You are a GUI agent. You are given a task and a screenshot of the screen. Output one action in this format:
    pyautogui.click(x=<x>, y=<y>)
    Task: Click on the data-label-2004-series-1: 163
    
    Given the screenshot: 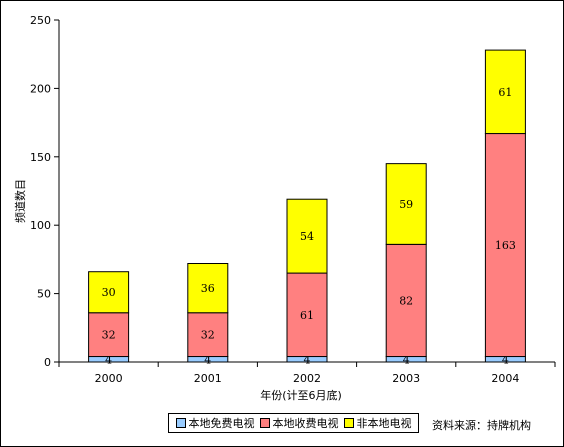 What is the action you would take?
    pyautogui.click(x=505, y=245)
    